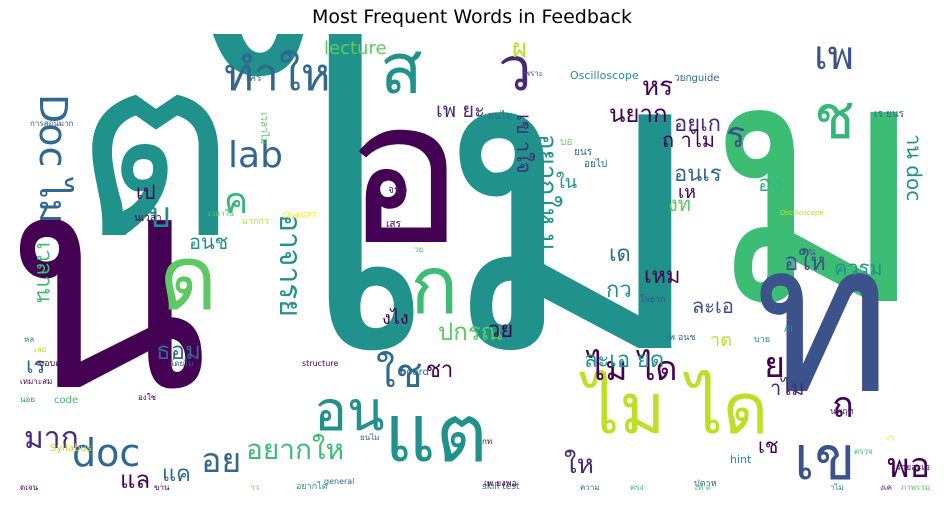 This screenshot has width=944, height=506. Describe the element at coordinates (460, 110) in the screenshot. I see `cloud-word: เพ ยะ` at that location.